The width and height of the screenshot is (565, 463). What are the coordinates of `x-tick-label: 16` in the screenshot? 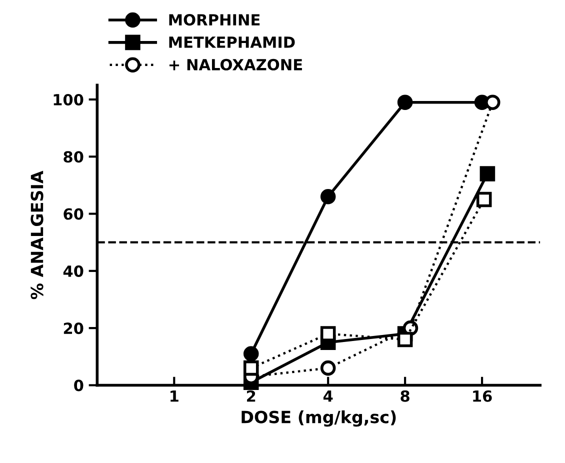 It's located at (482, 396).